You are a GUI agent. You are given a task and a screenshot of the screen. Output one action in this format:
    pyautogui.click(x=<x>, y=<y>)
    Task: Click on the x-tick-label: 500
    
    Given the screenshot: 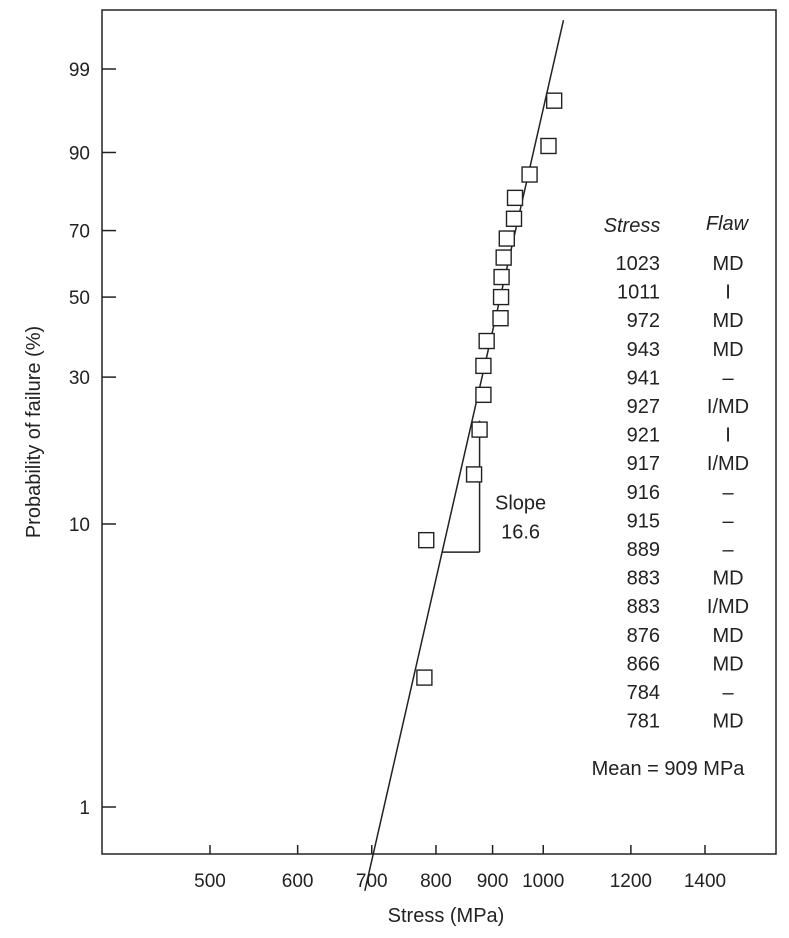 What is the action you would take?
    pyautogui.click(x=210, y=881)
    